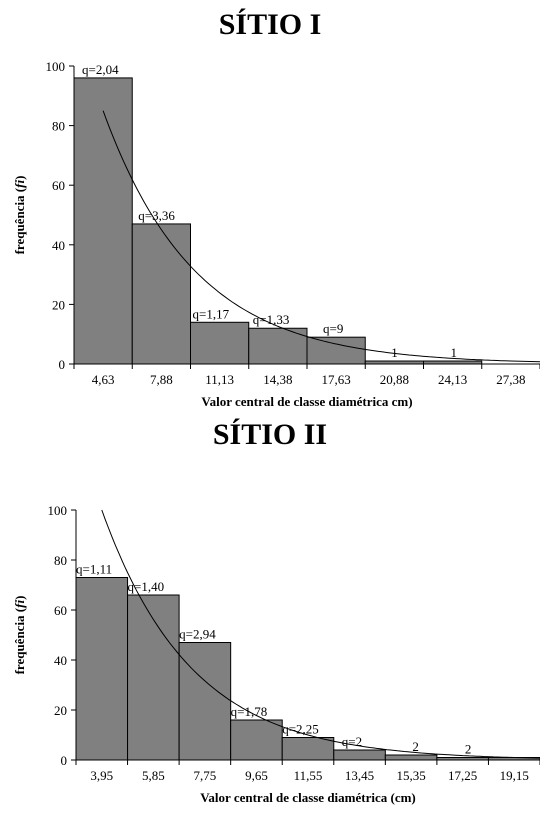  Describe the element at coordinates (219, 379) in the screenshot. I see `x-tick-label: 11,13` at that location.